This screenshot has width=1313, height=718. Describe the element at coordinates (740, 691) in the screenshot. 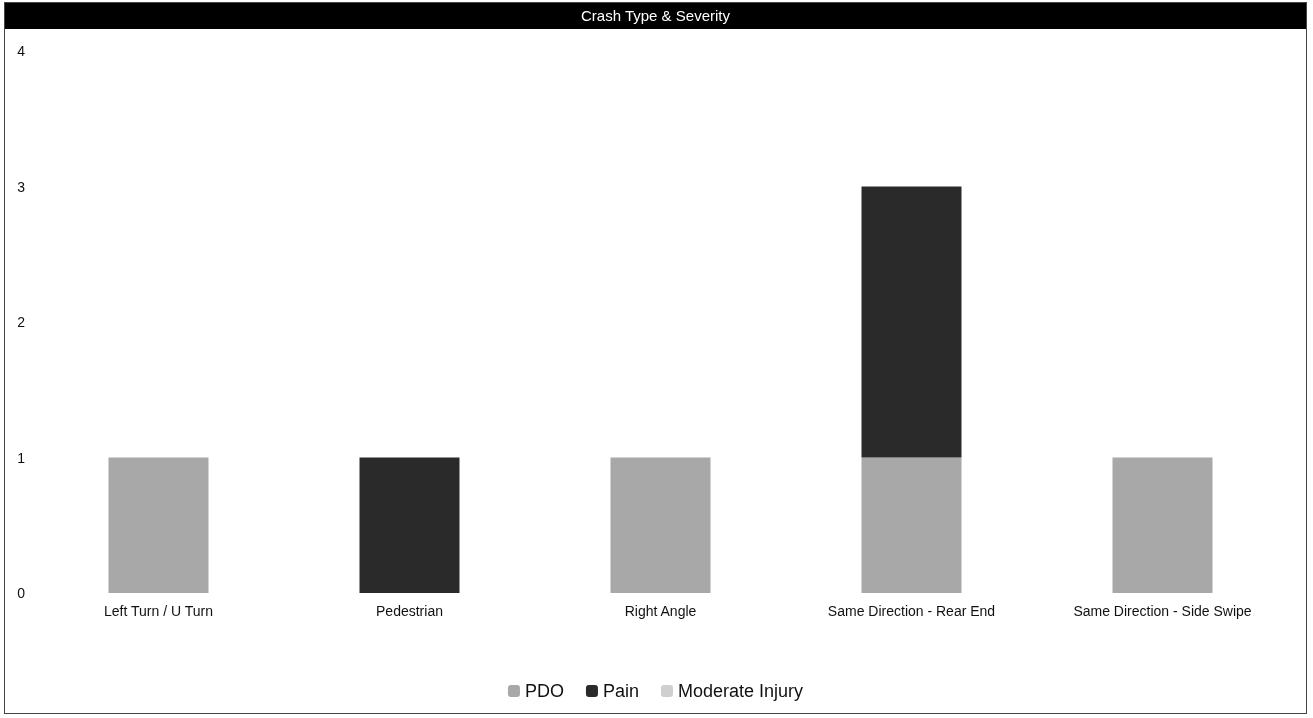

I see `legend-label: Moderate Injury` at that location.